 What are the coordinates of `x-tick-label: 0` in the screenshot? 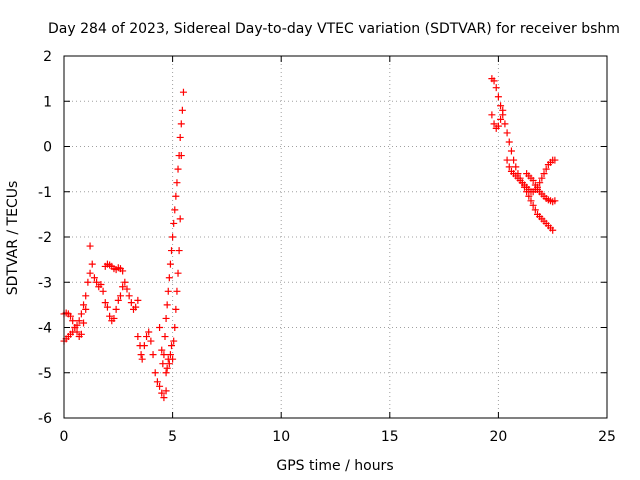 It's located at (64, 437).